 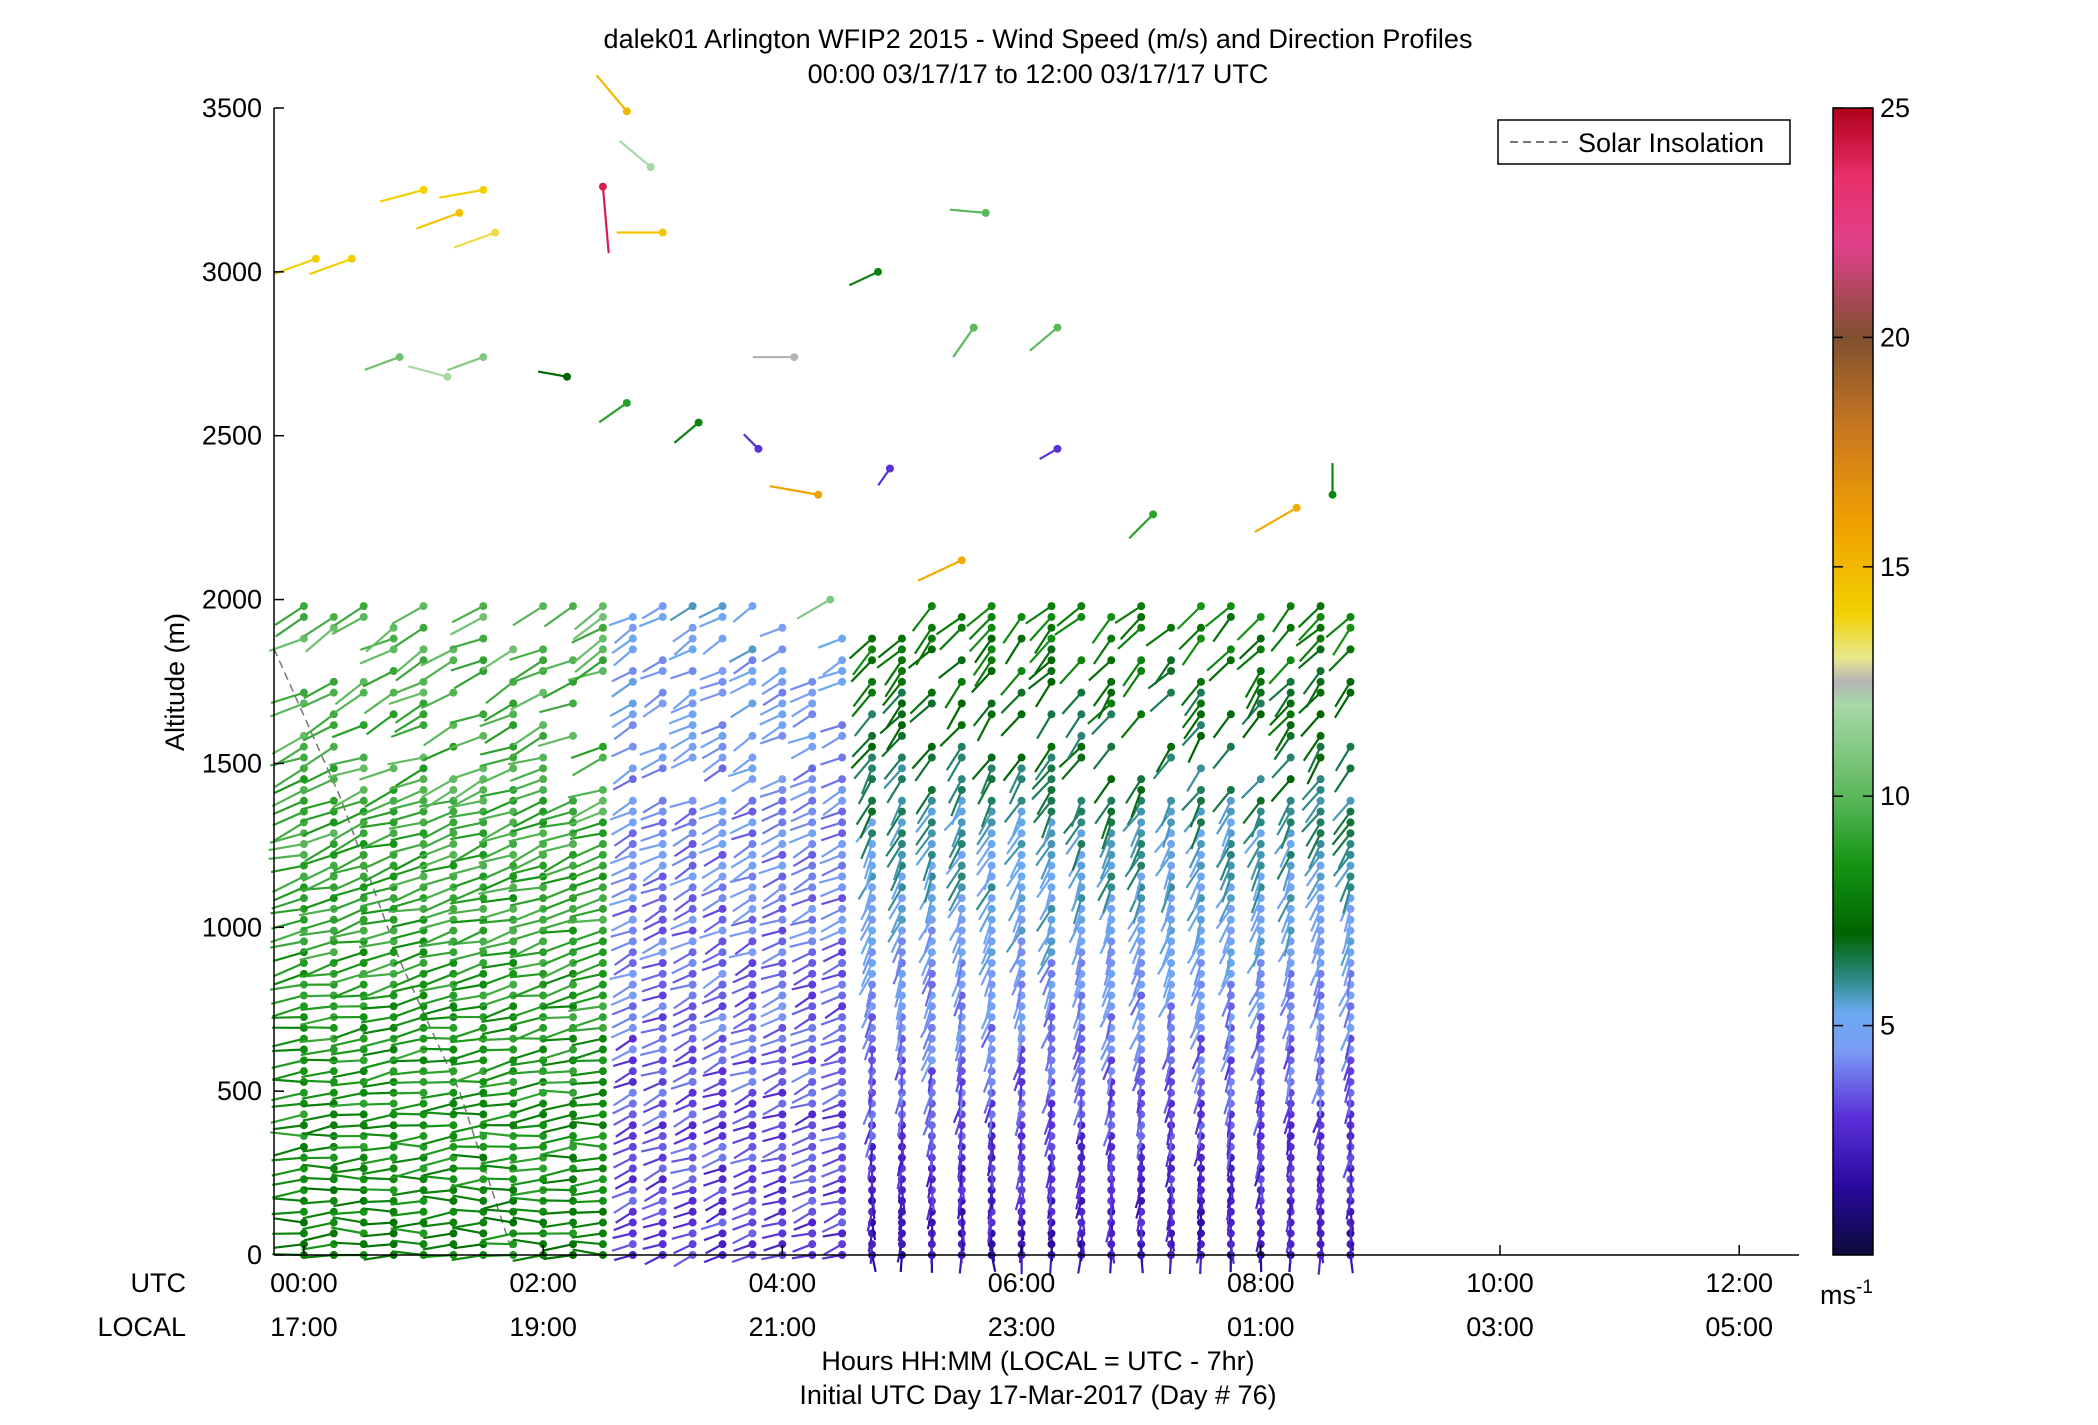 I want to click on wind-barb-upper-point, so click(x=650, y=166).